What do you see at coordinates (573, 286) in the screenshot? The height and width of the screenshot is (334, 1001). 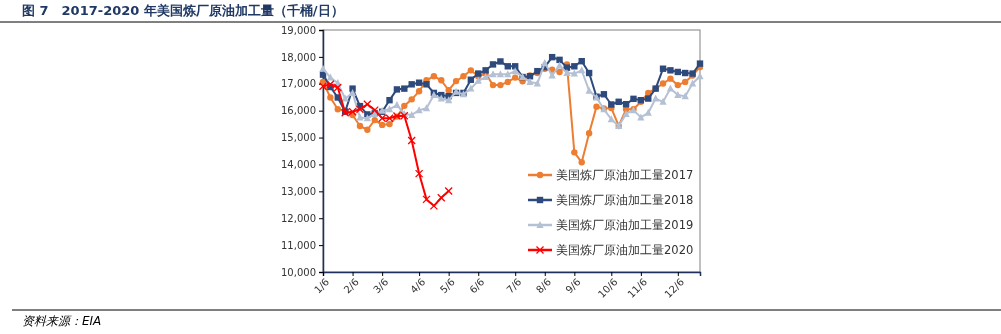 I see `x-tick-label: 9/6` at bounding box center [573, 286].